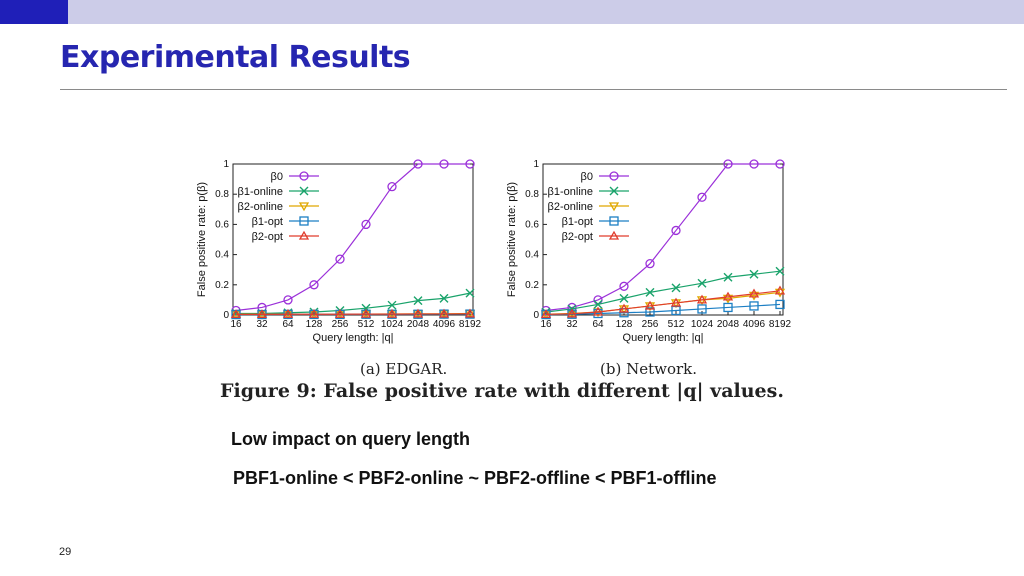  What do you see at coordinates (226, 164) in the screenshot?
I see `y-tick-label: 1` at bounding box center [226, 164].